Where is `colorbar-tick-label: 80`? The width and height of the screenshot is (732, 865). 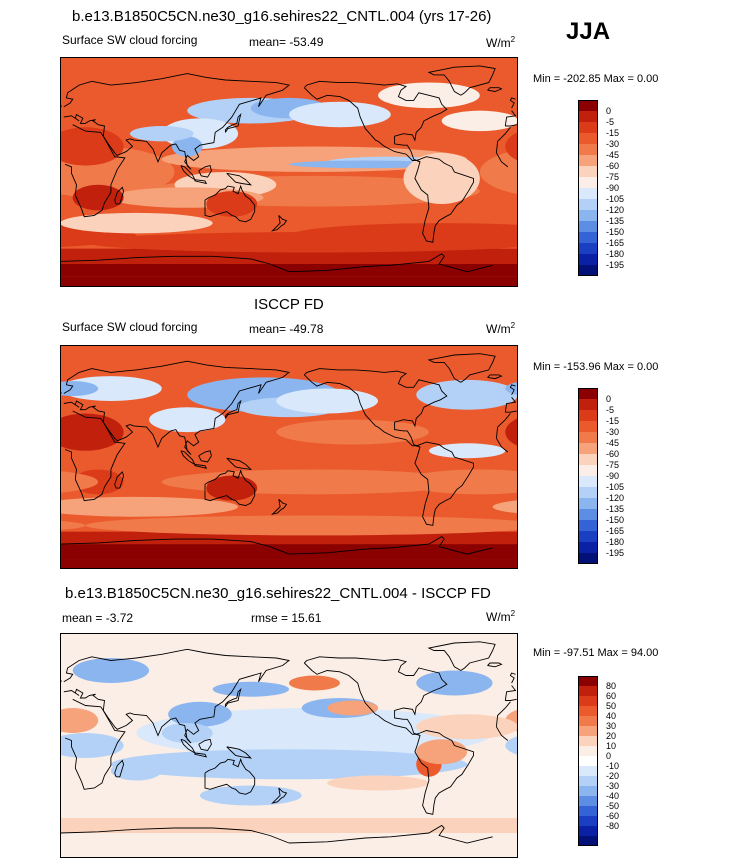
colorbar-tick-label: 80 is located at coordinates (611, 685).